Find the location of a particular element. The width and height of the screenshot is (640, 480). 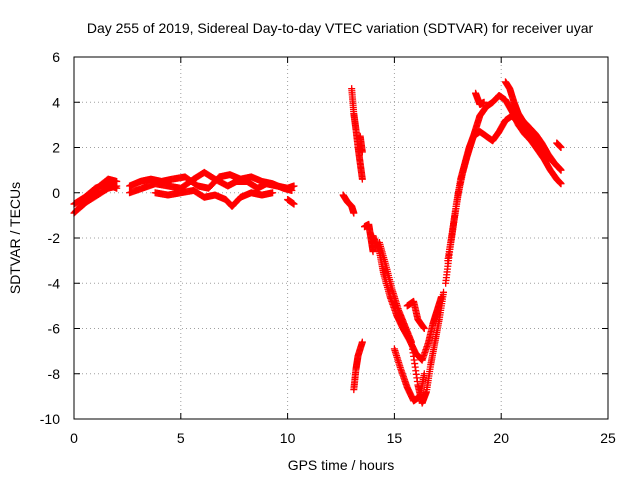

x-tick-label: 10 is located at coordinates (288, 438).